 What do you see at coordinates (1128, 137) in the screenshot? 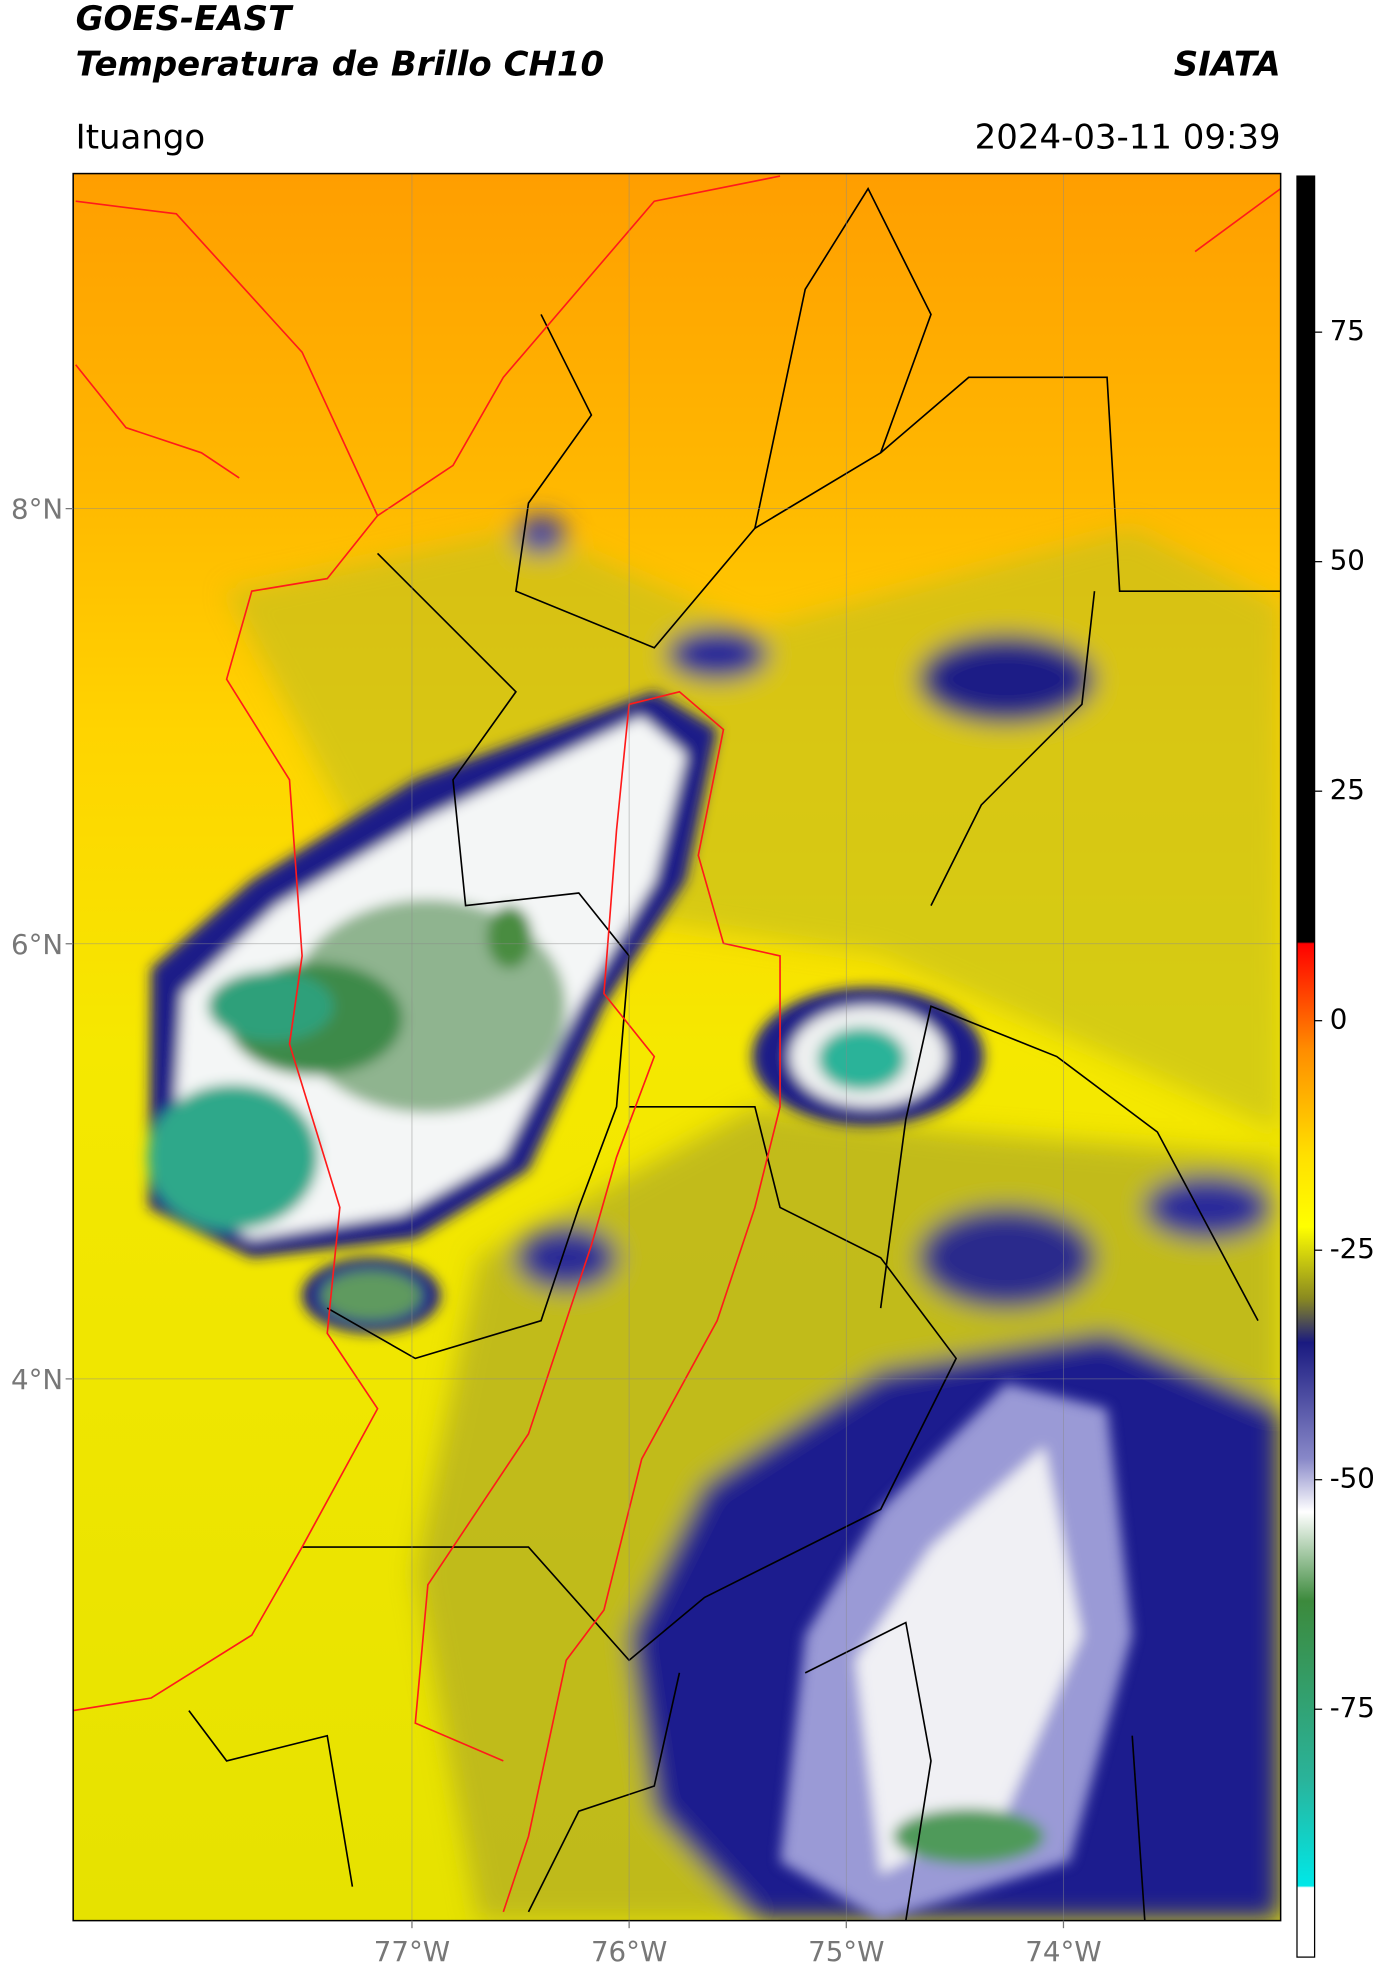
I see `timestamp: 2024-03-11 09:39` at bounding box center [1128, 137].